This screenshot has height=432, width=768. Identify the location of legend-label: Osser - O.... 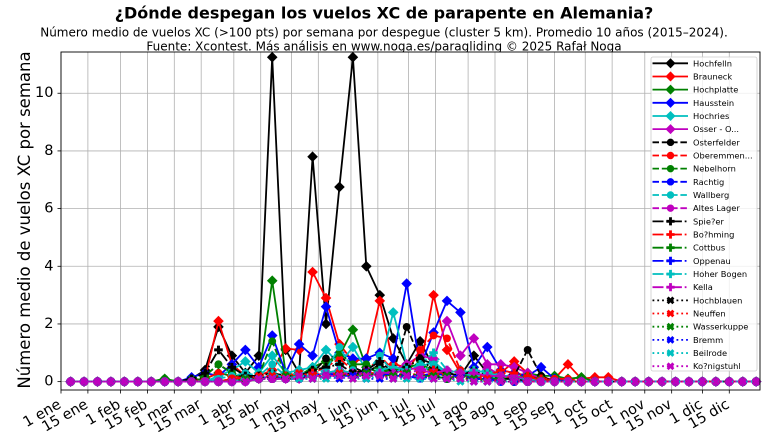
(716, 129).